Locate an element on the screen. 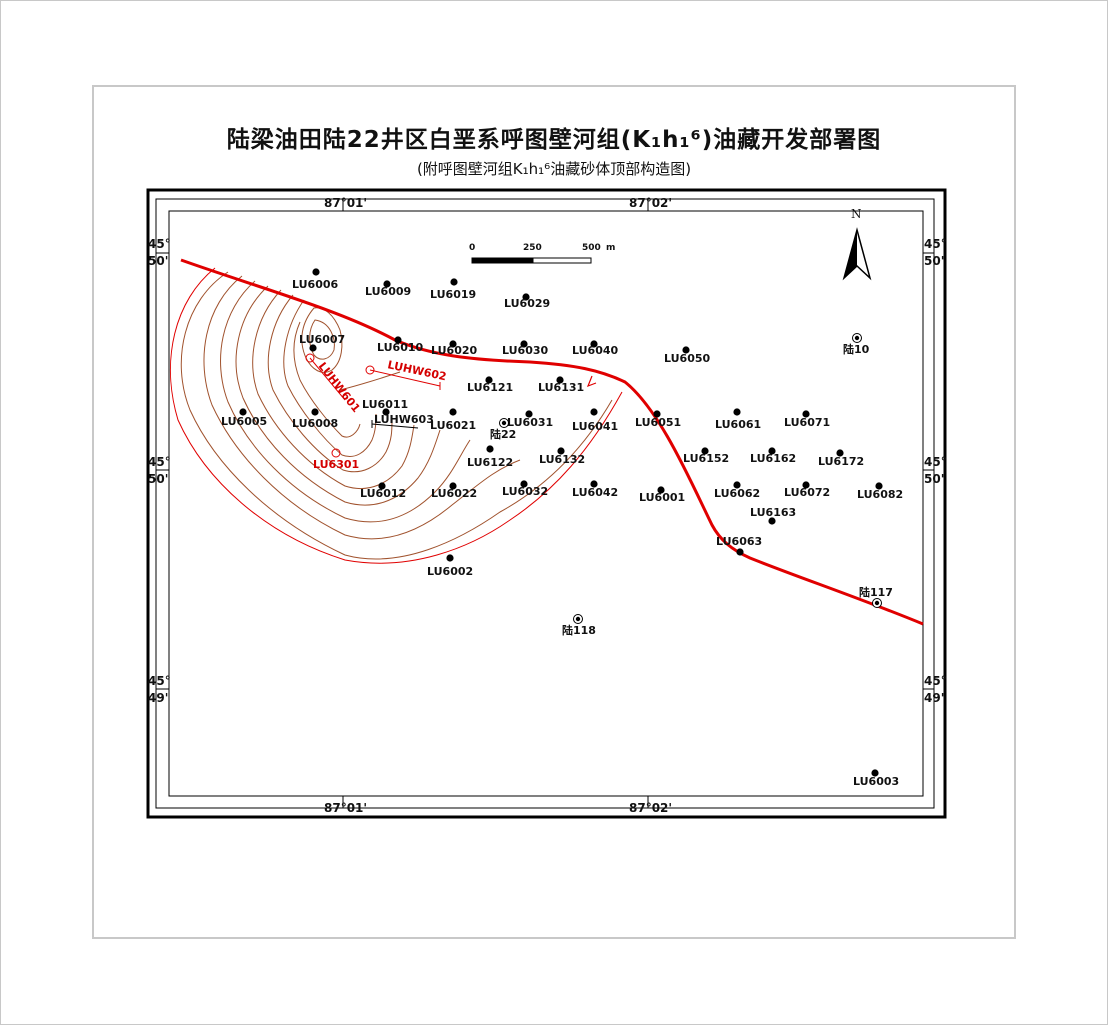  well-陆10: 陆10 is located at coordinates (856, 345).